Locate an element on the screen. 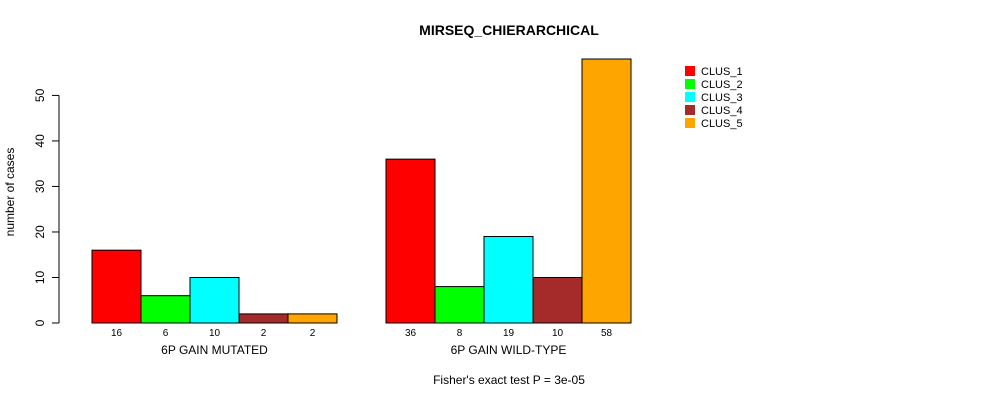  y-tick-label: 0 is located at coordinates (40, 322).